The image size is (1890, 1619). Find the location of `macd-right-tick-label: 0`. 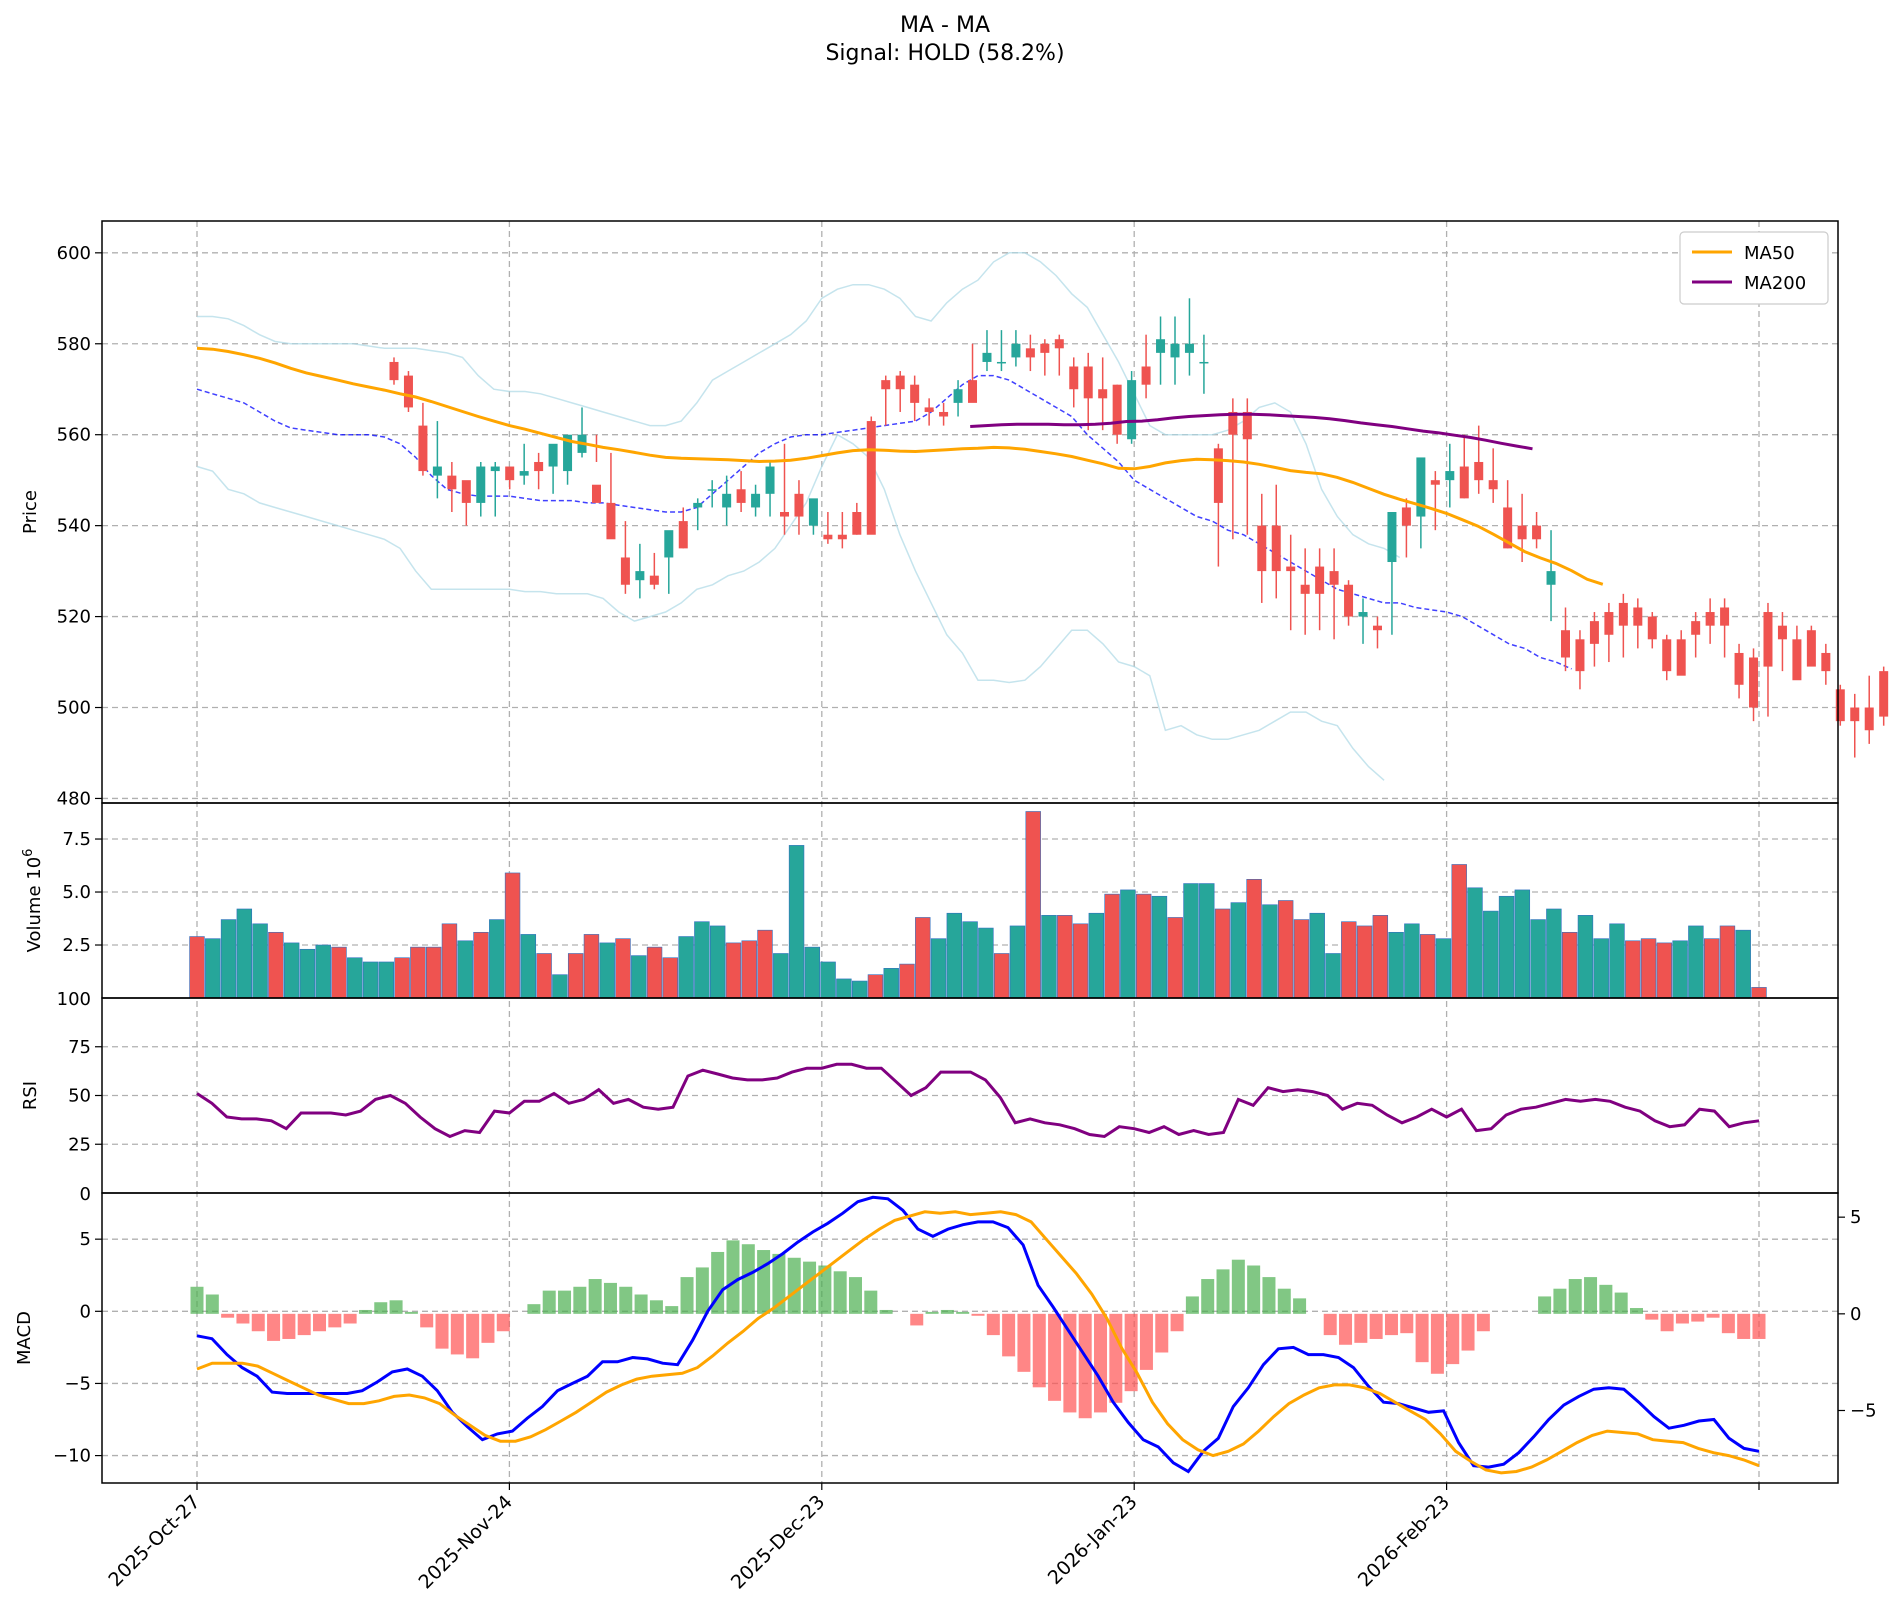

macd-right-tick-label: 0 is located at coordinates (1855, 1314).